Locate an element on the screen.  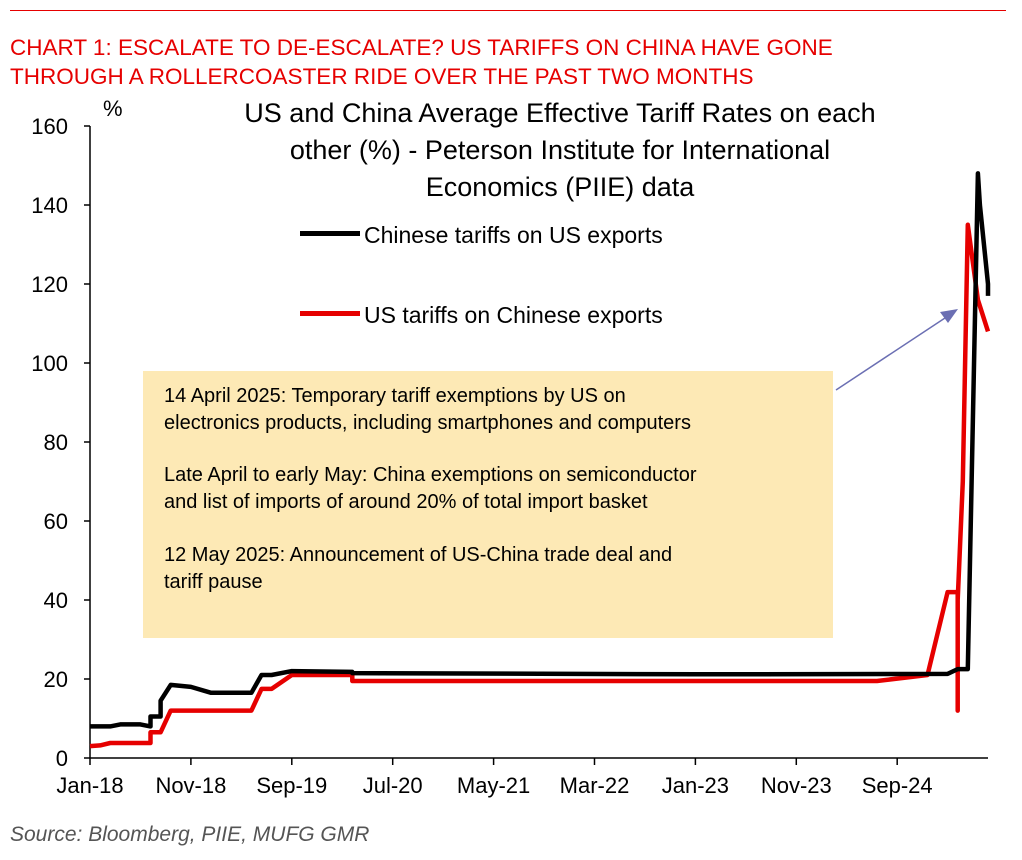
y-tick-label: 40 is located at coordinates (56, 600).